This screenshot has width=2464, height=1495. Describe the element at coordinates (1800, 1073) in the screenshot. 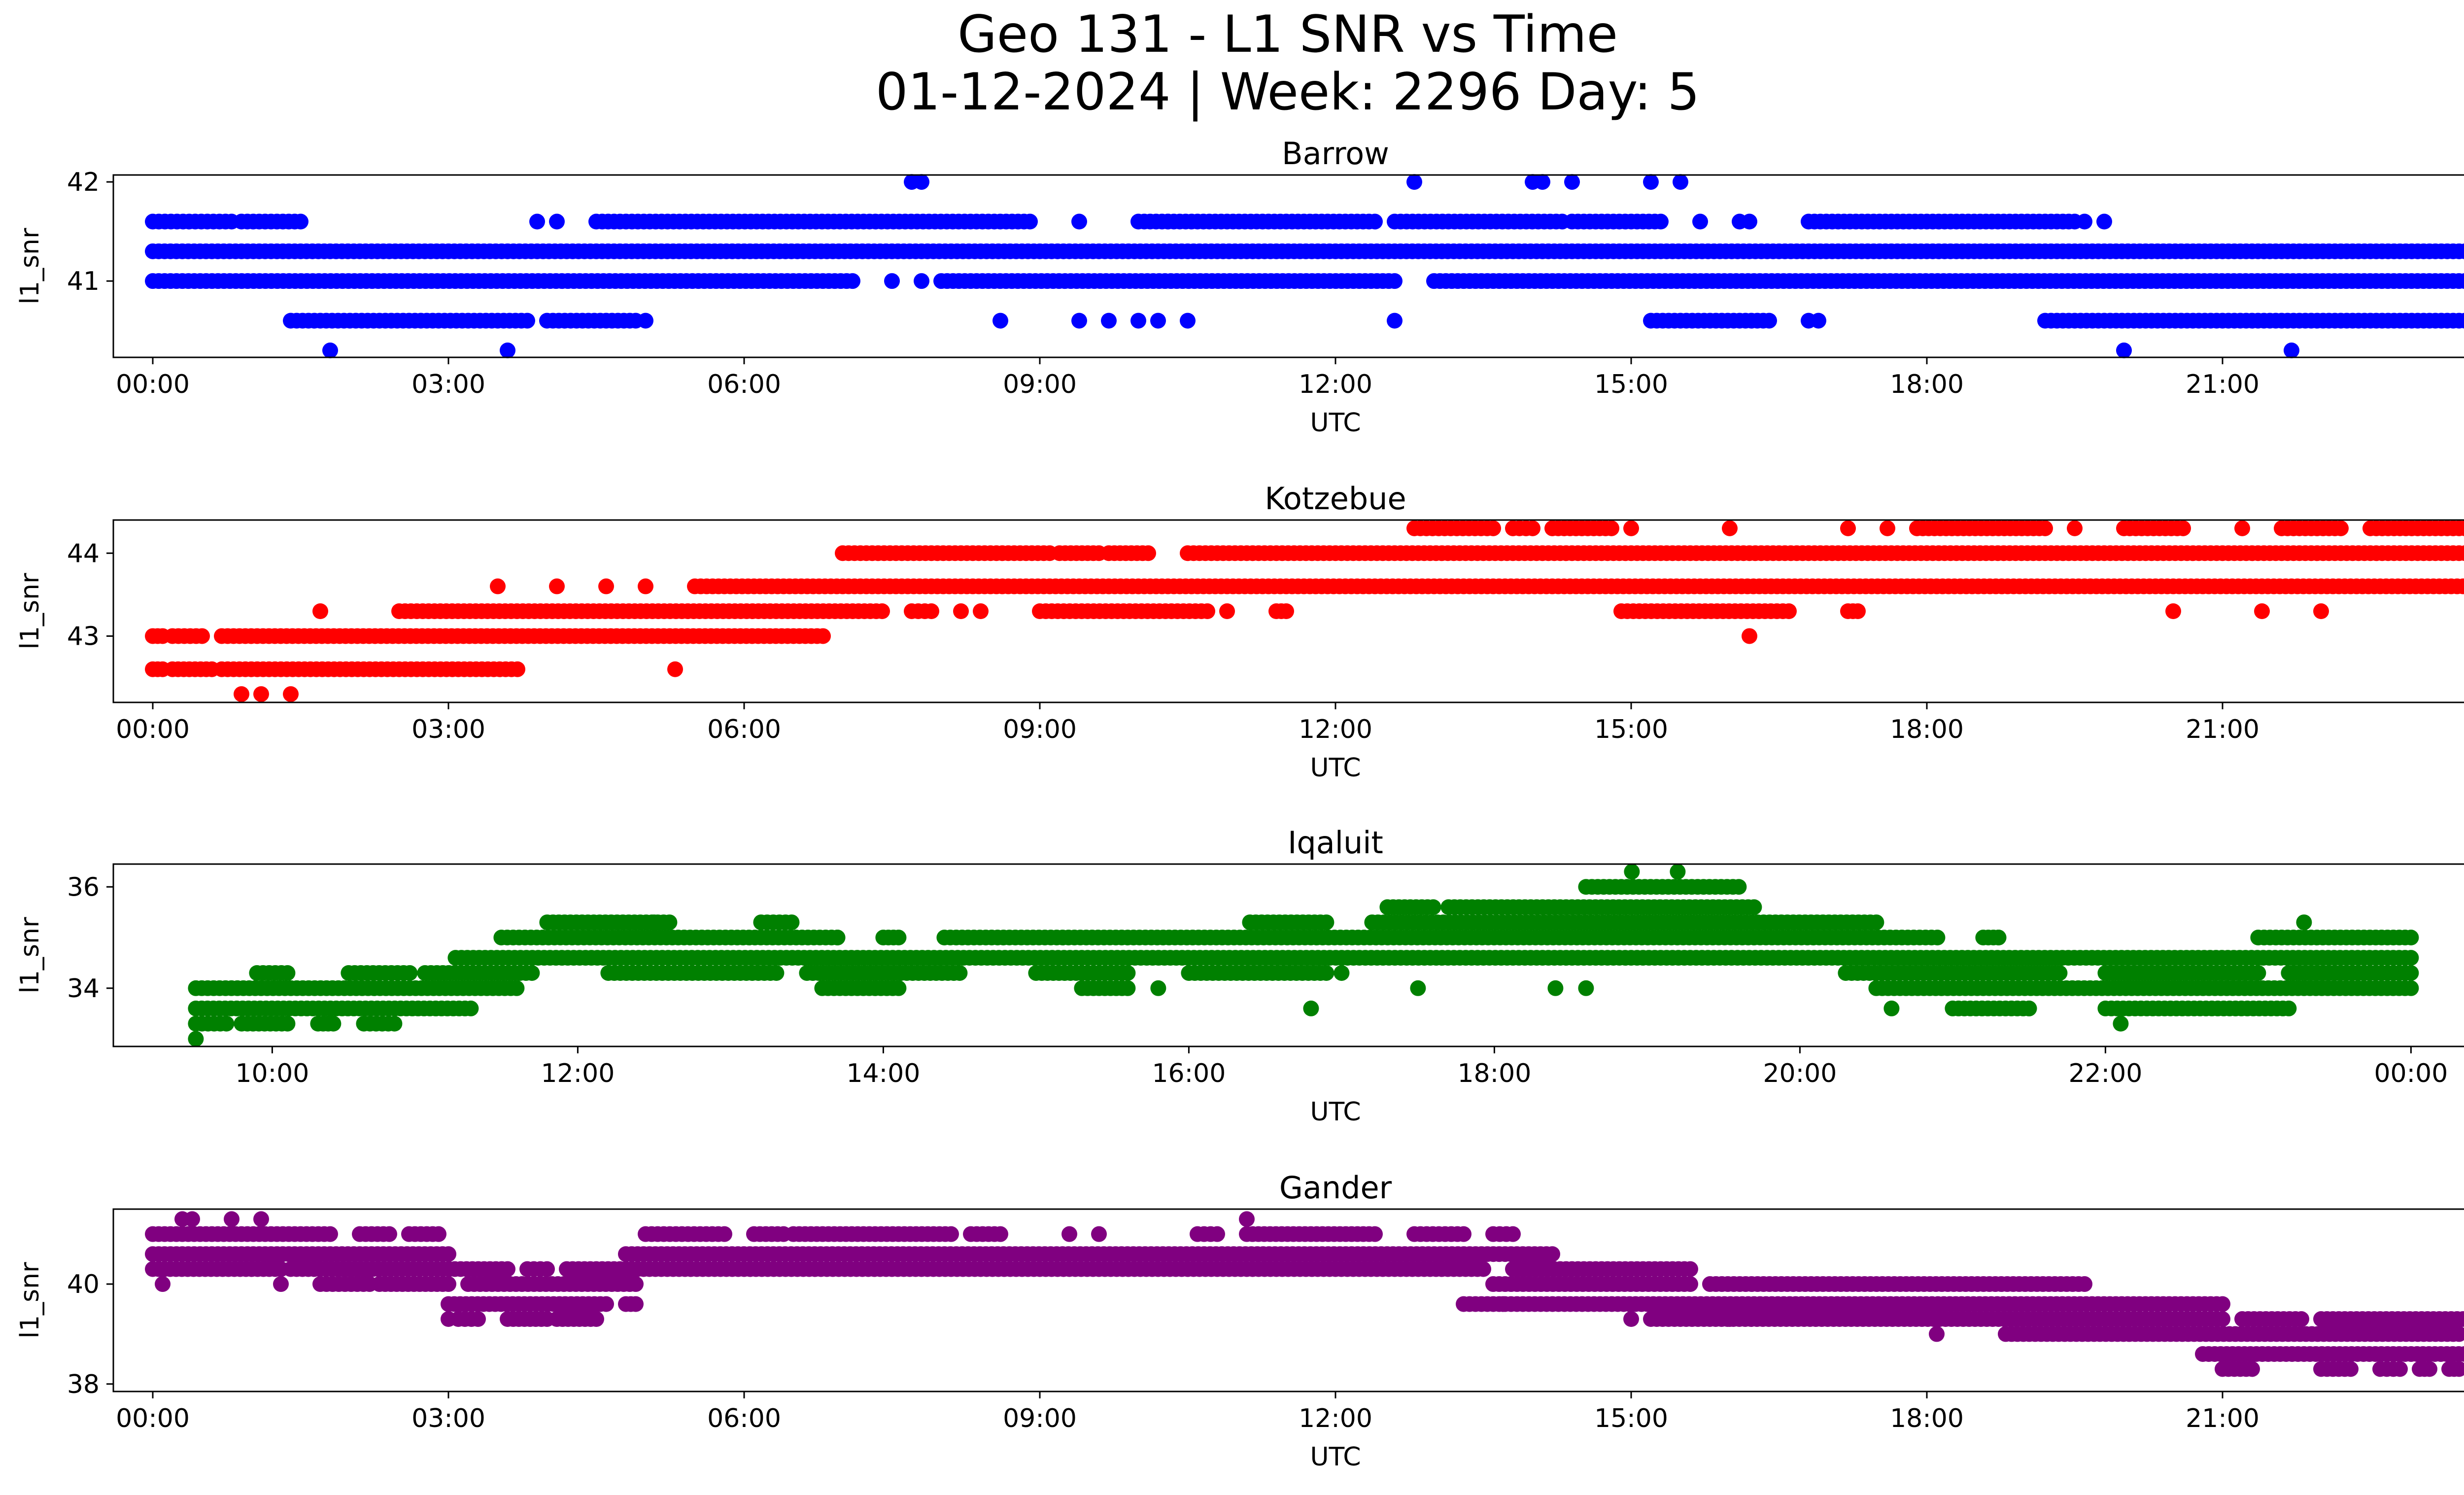

I see `x-tick-label: 20:00` at that location.